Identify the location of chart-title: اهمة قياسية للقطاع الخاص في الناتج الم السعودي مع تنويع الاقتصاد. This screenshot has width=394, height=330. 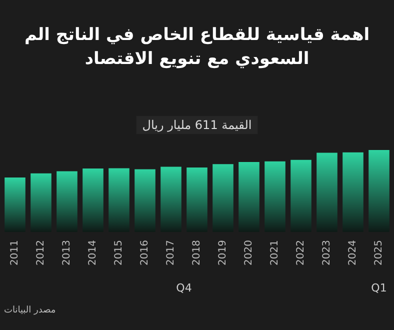
(197, 47).